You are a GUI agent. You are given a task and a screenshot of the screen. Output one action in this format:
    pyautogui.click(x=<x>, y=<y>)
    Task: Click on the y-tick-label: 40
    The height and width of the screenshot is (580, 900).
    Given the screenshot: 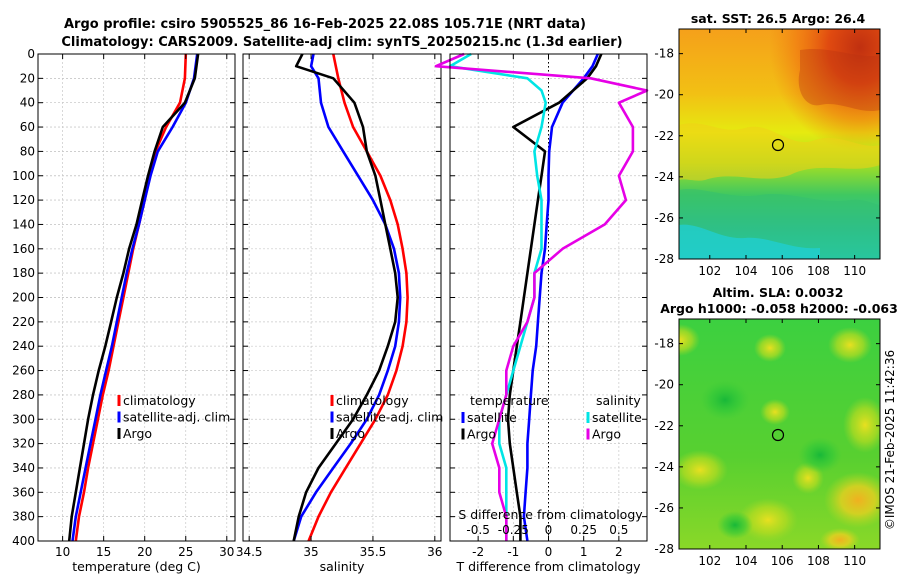 What is the action you would take?
    pyautogui.click(x=27, y=103)
    